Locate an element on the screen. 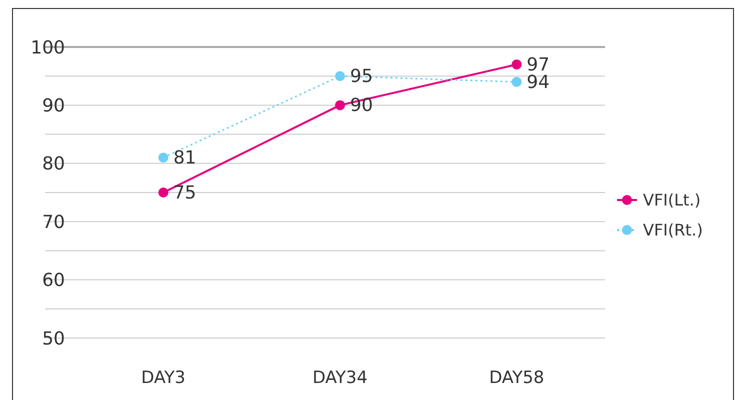 The height and width of the screenshot is (400, 735). y-tick-label: 90 is located at coordinates (53, 106).